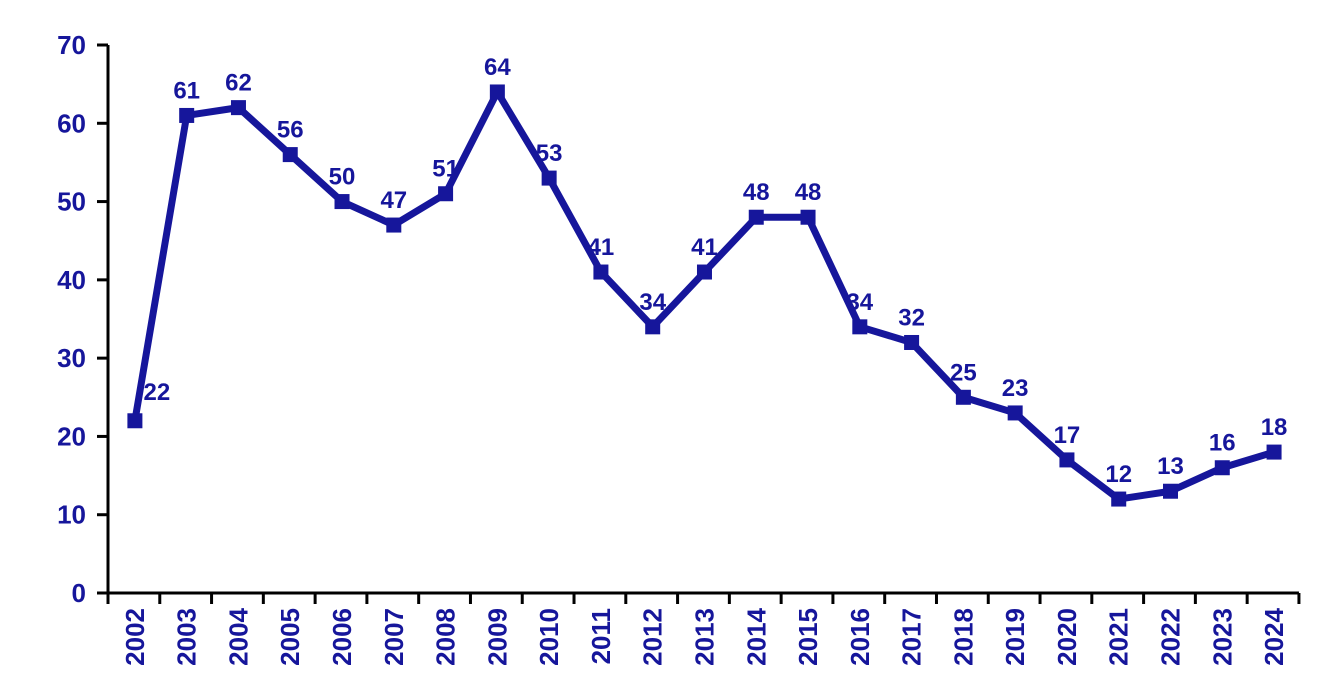 The height and width of the screenshot is (681, 1327). What do you see at coordinates (1222, 443) in the screenshot?
I see `data-label-2023: 16` at bounding box center [1222, 443].